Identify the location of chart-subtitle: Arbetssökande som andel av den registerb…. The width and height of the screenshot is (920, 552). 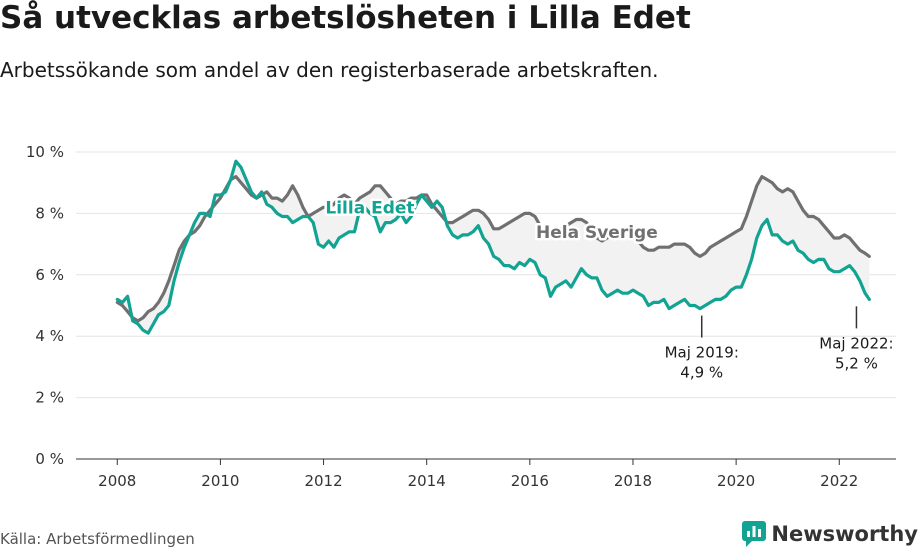
(329, 70).